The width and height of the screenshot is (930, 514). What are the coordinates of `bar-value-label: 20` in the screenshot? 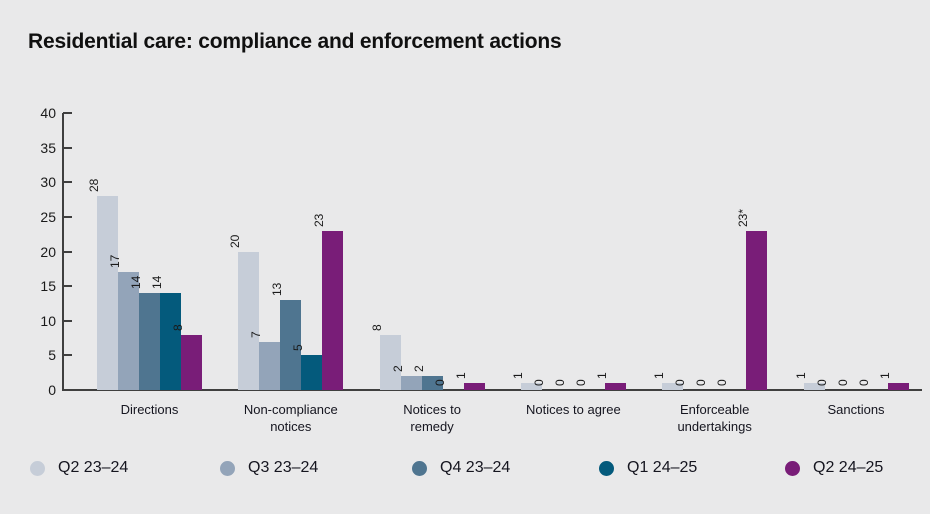 It's located at (235, 241).